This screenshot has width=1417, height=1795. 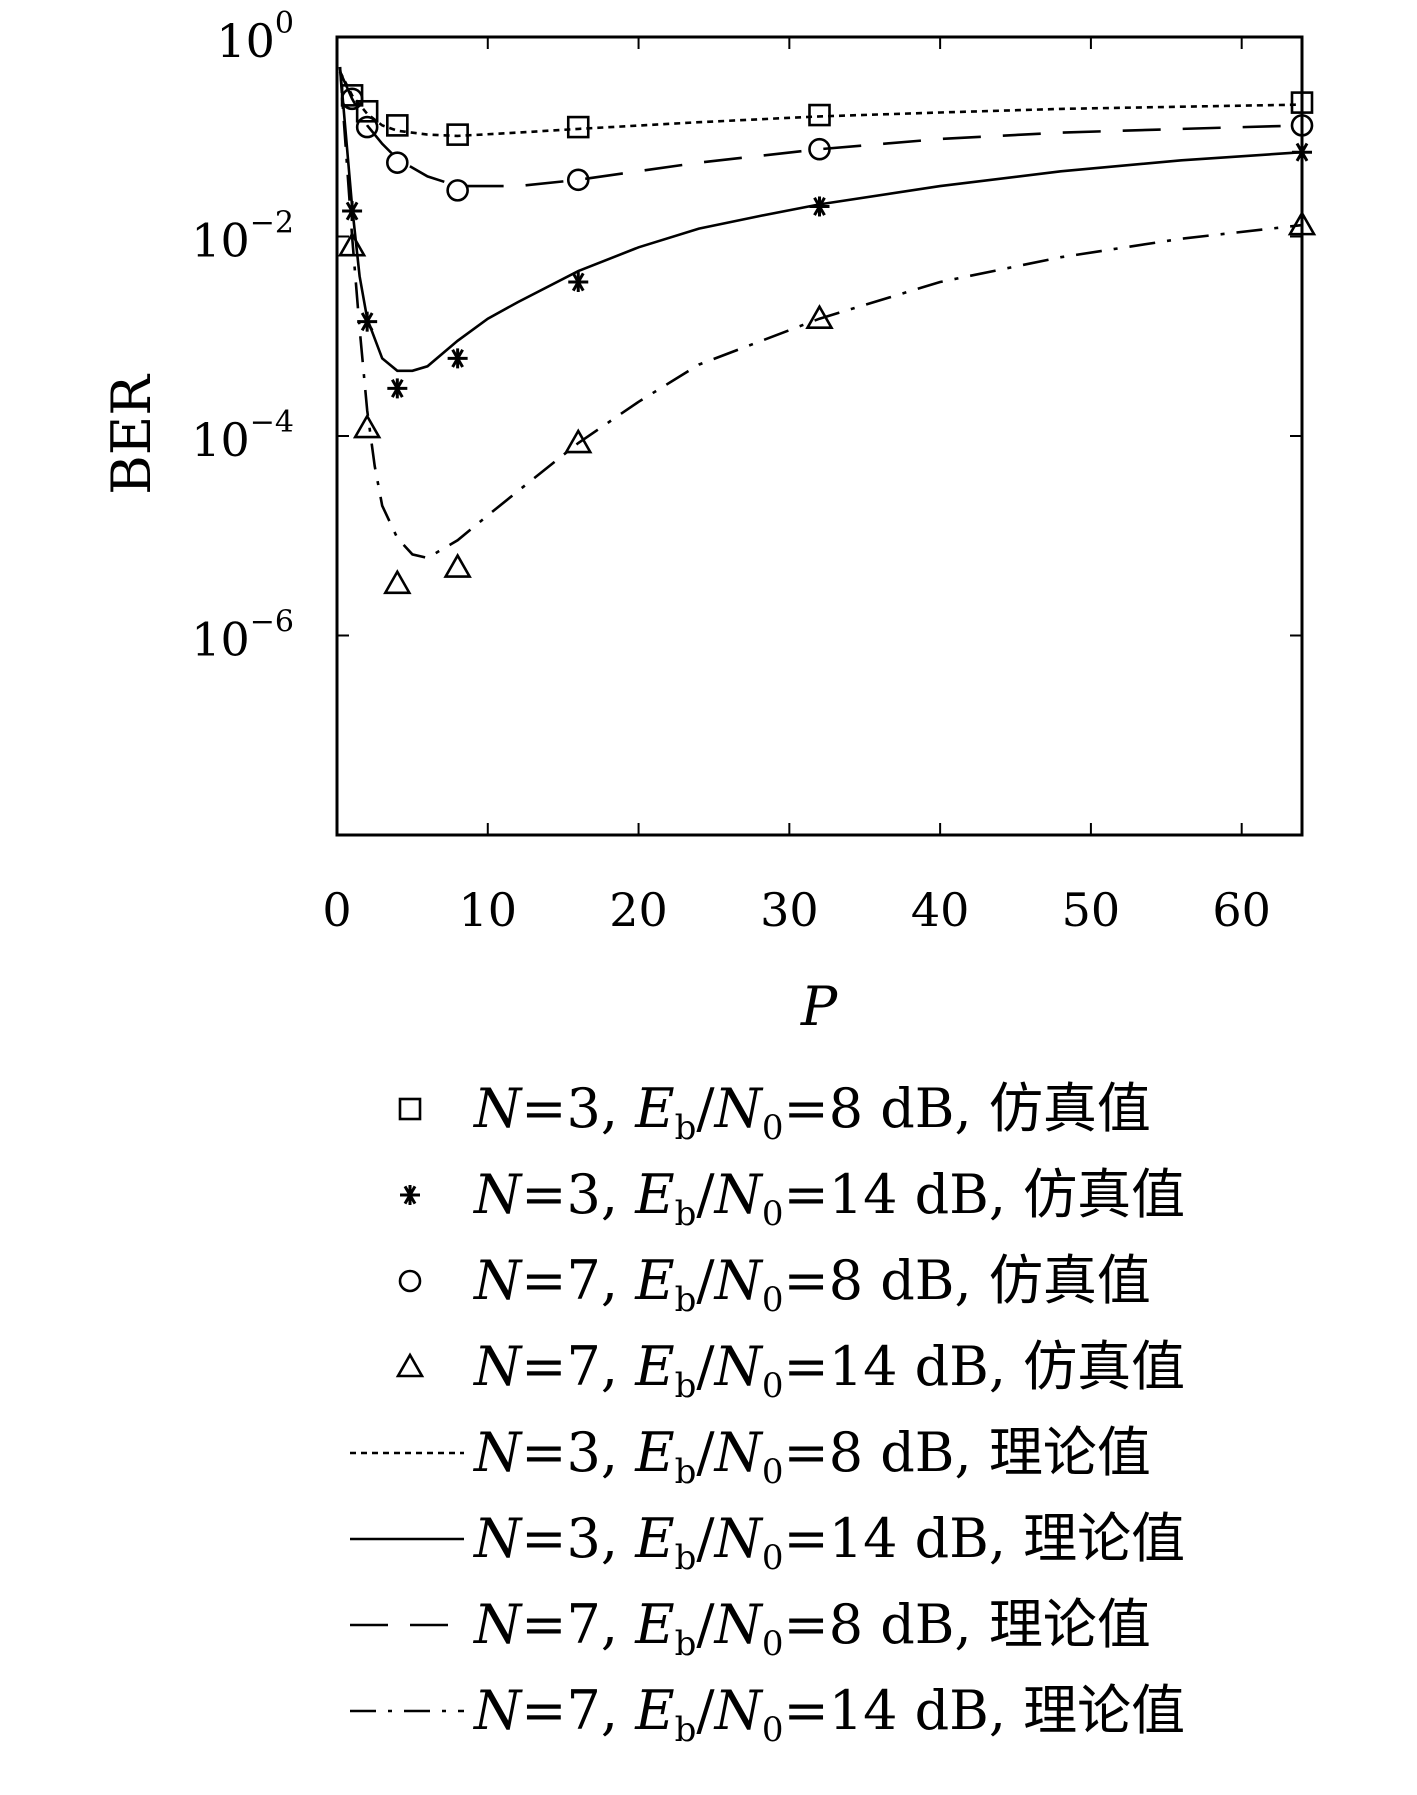 I want to click on legend-entry: N=3, Eb/N0=14 dB, 理论值, so click(x=767, y=1542).